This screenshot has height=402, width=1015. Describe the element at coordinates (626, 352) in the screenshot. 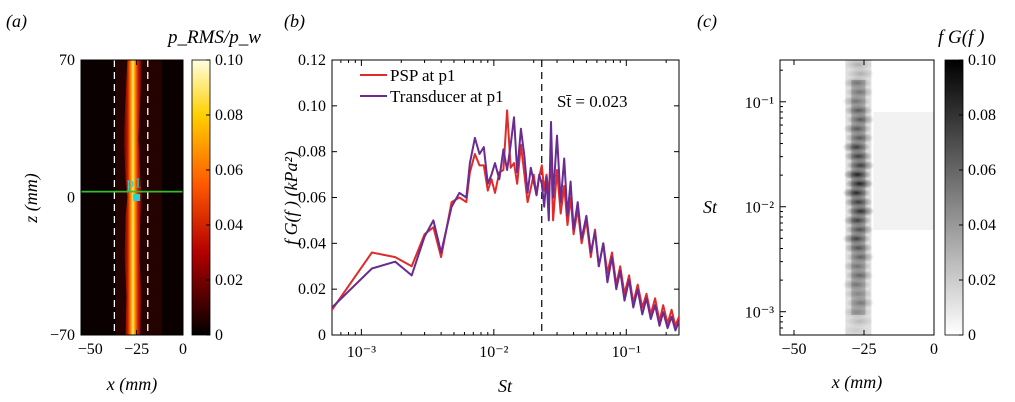

I see `line-chart-xtick-label: 10⁻¹` at that location.